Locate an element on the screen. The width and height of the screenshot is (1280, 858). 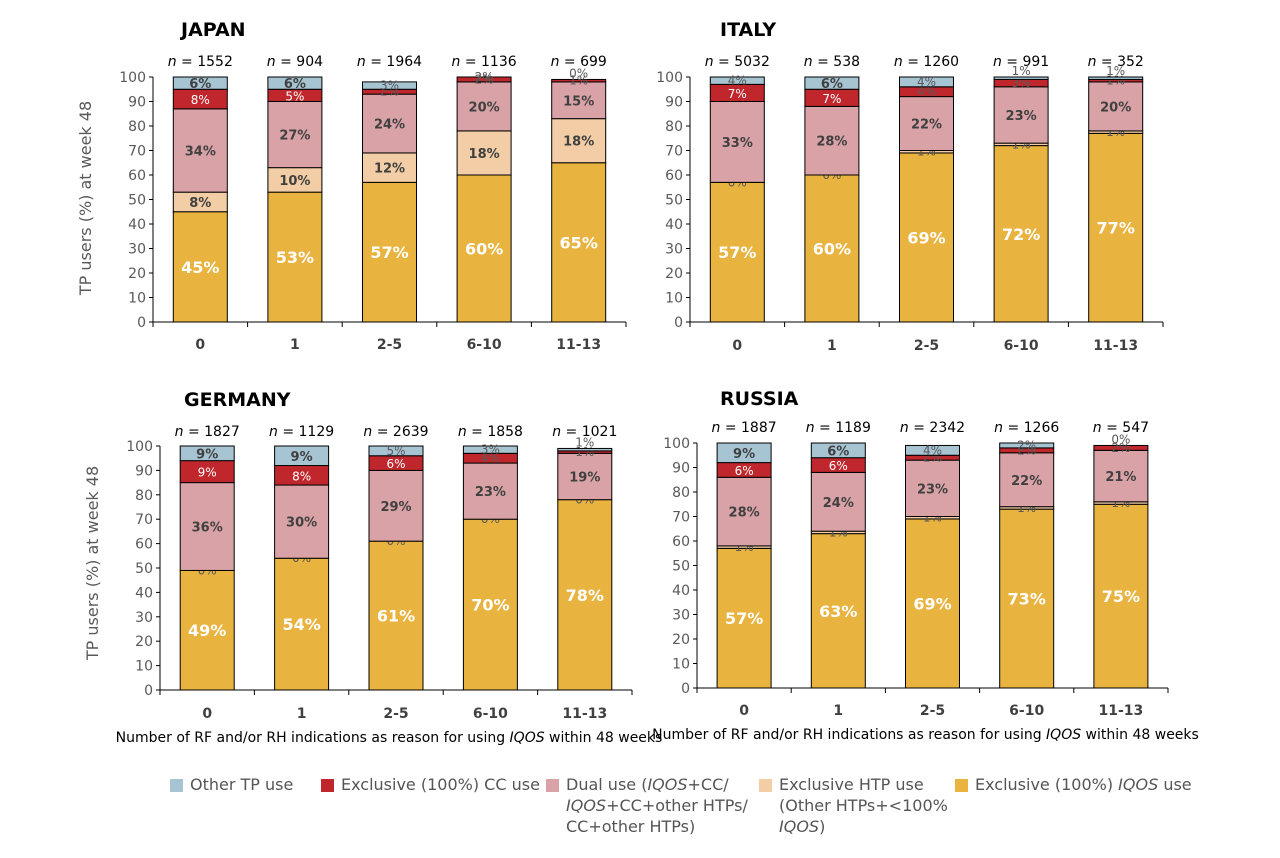
japan-data-label-exclusive-cc-6-10: 2% is located at coordinates (484, 79).